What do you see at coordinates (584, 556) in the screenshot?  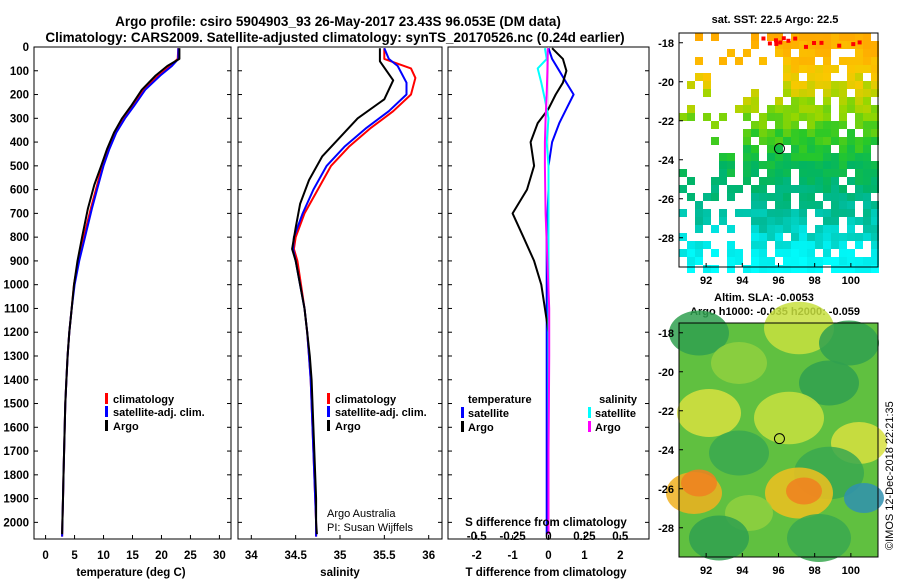 I see `x-tick-label: 1` at bounding box center [584, 556].